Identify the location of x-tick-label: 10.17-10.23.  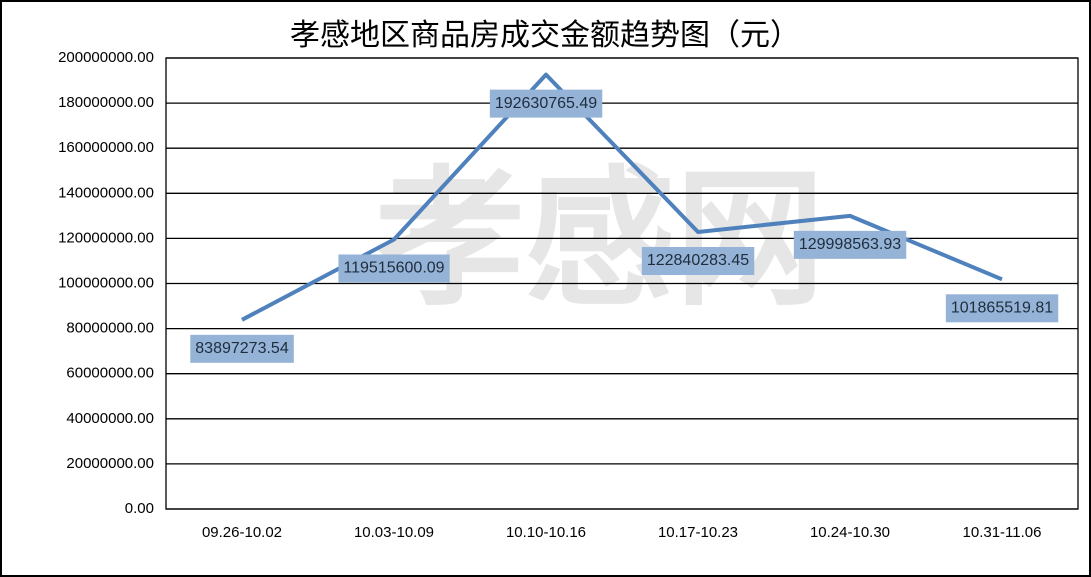
(698, 532).